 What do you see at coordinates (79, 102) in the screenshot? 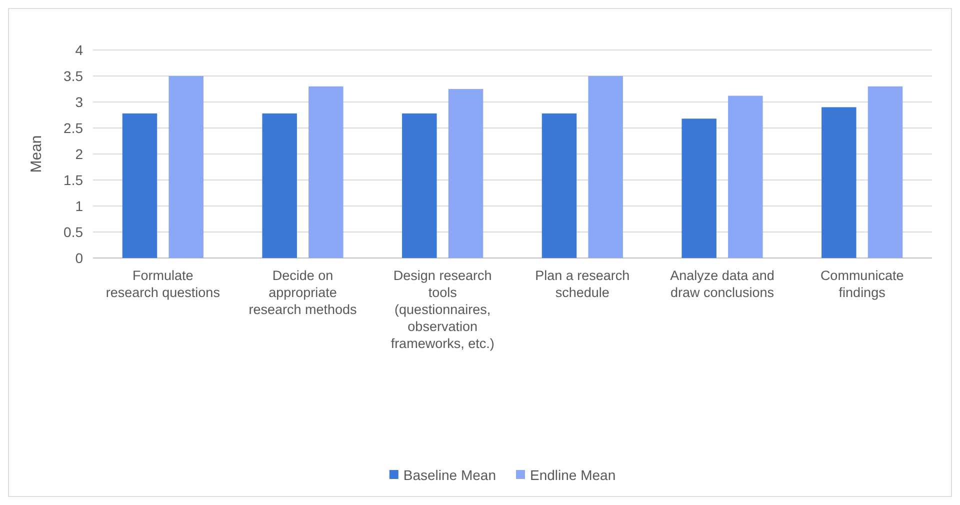
I see `y-tick-label: 3` at bounding box center [79, 102].